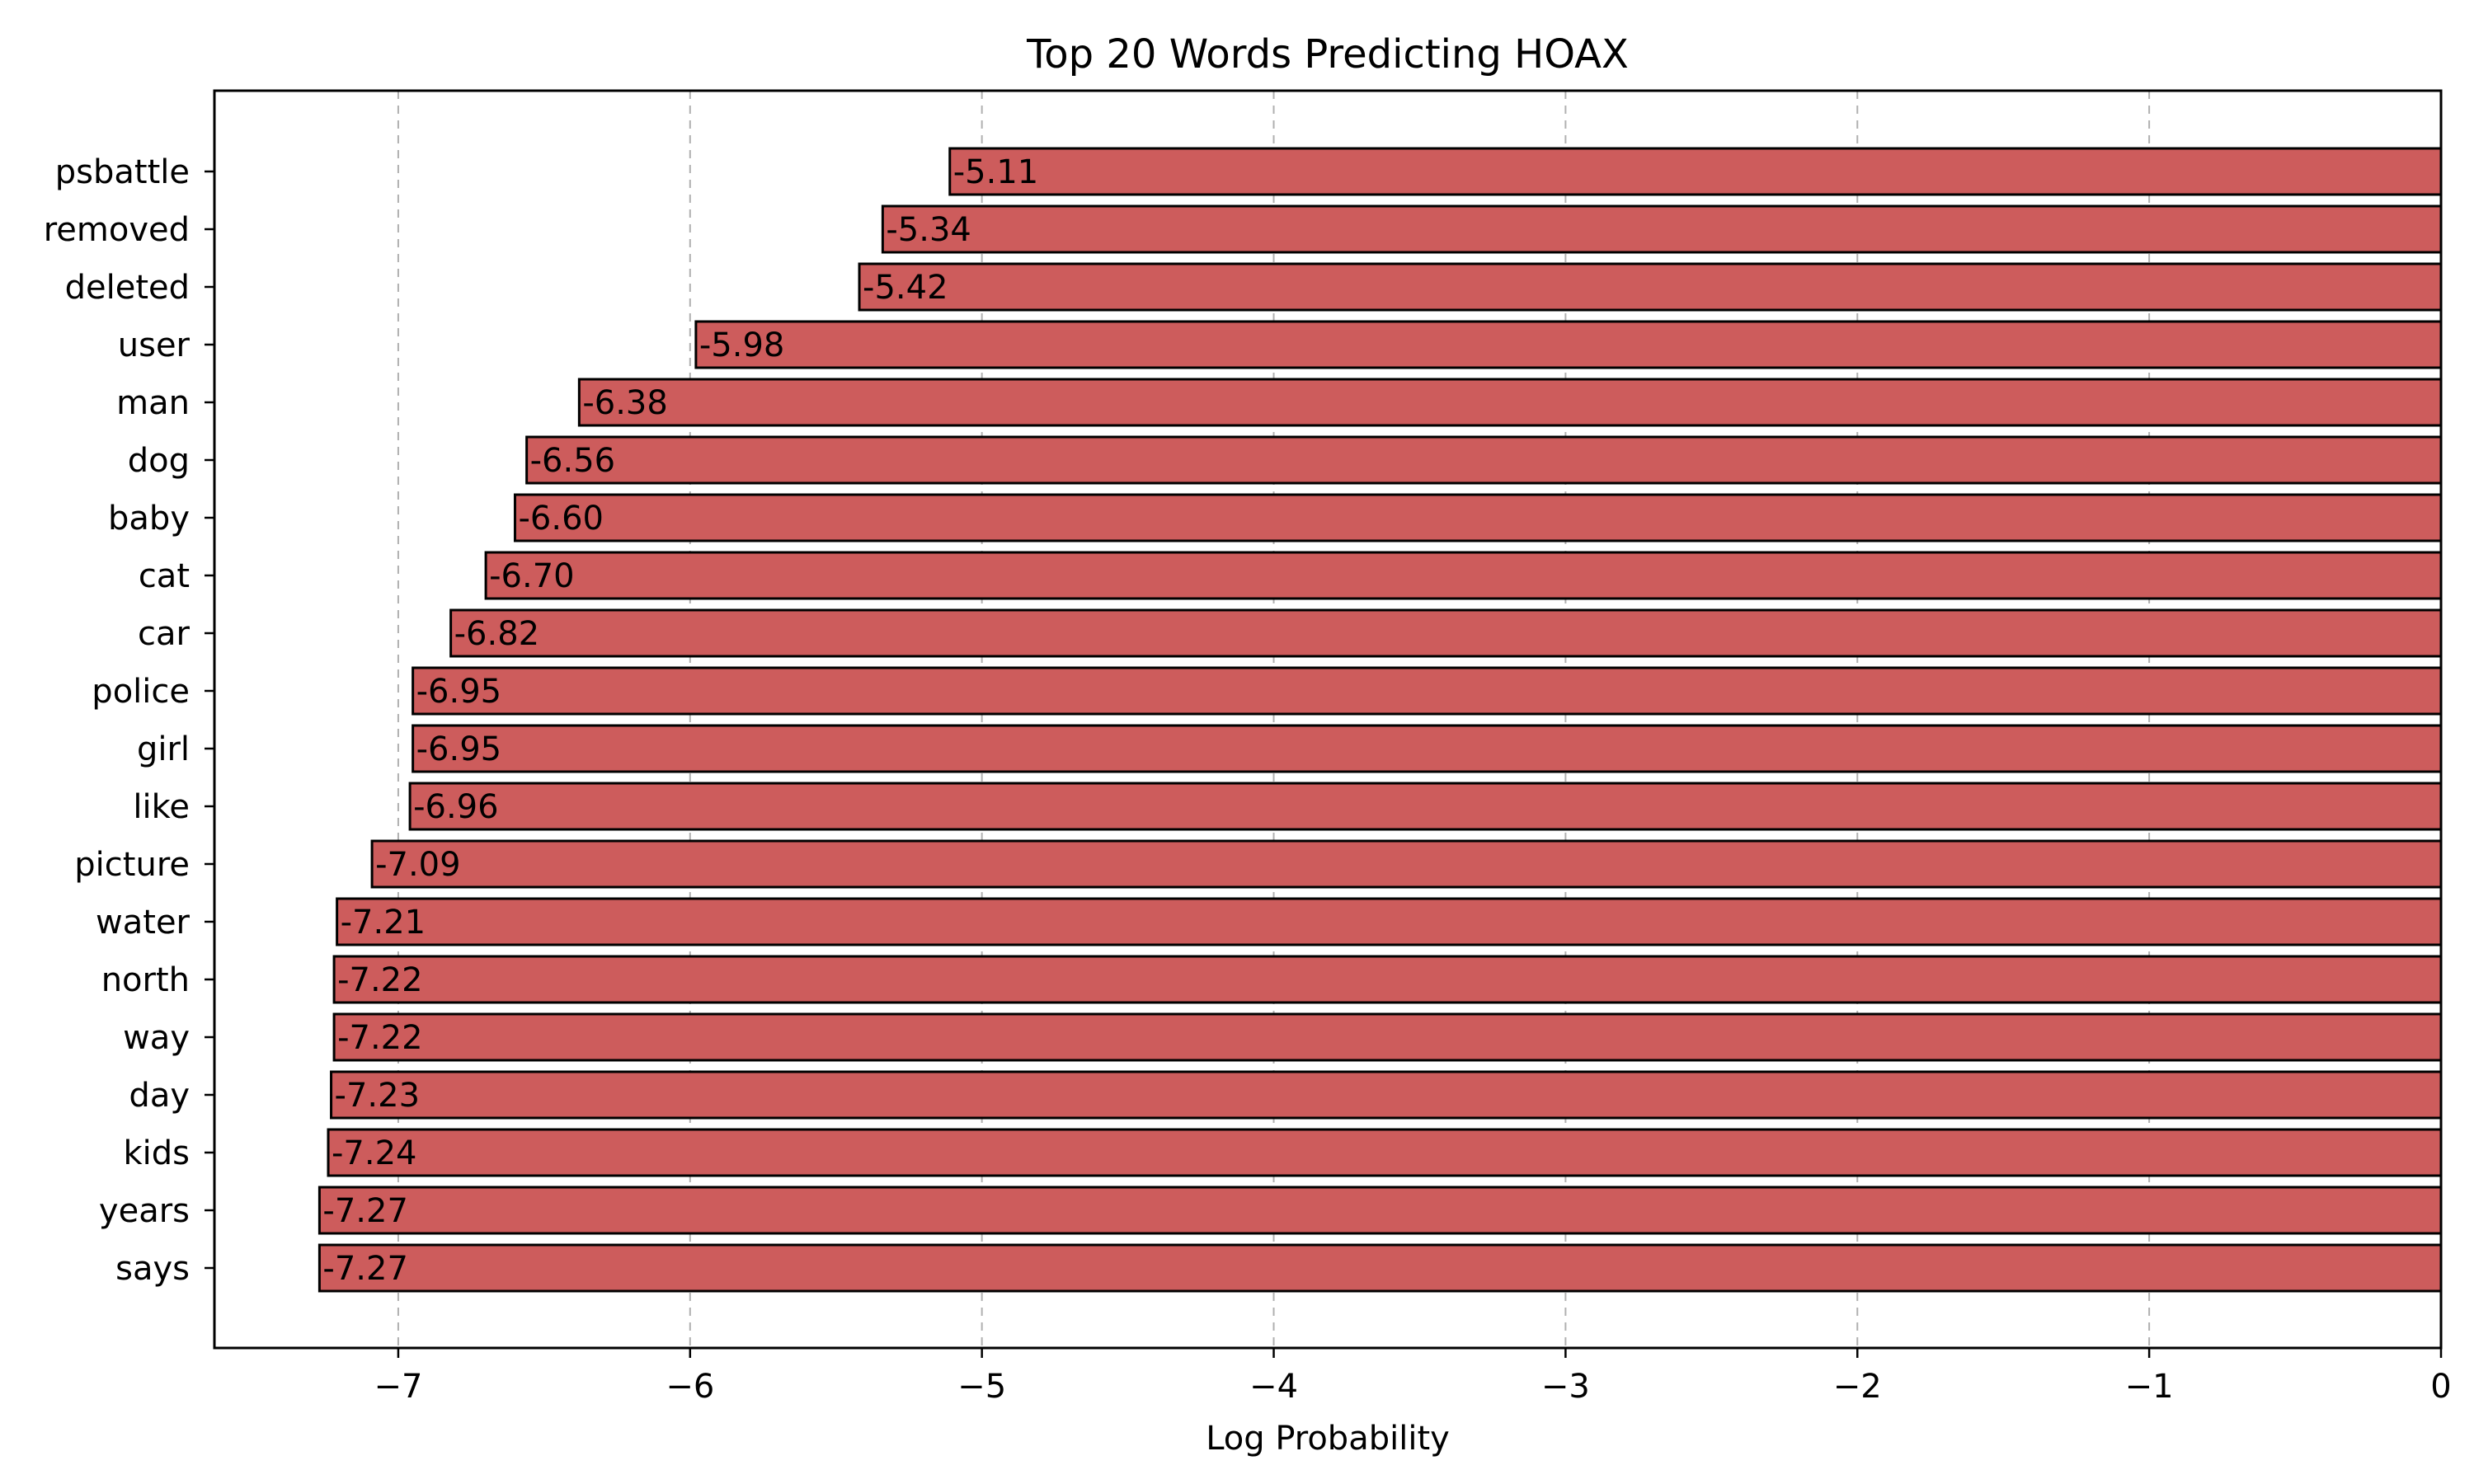 This screenshot has height=1484, width=2474. I want to click on bar-years, so click(1380, 1210).